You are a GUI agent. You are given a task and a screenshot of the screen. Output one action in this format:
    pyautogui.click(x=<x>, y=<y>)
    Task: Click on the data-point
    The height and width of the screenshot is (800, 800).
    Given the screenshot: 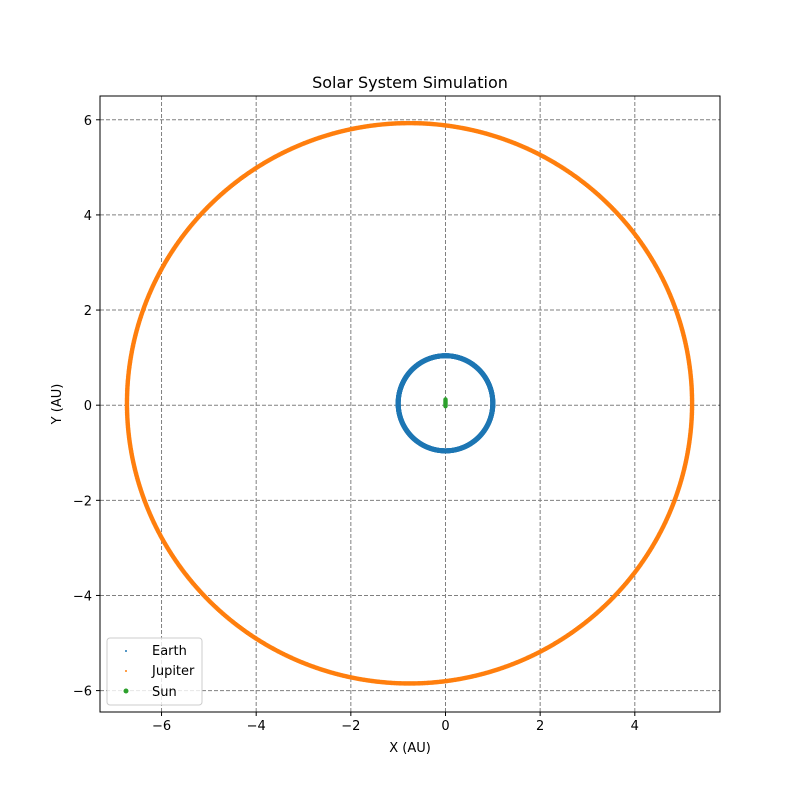 What is the action you would take?
    pyautogui.click(x=494, y=403)
    